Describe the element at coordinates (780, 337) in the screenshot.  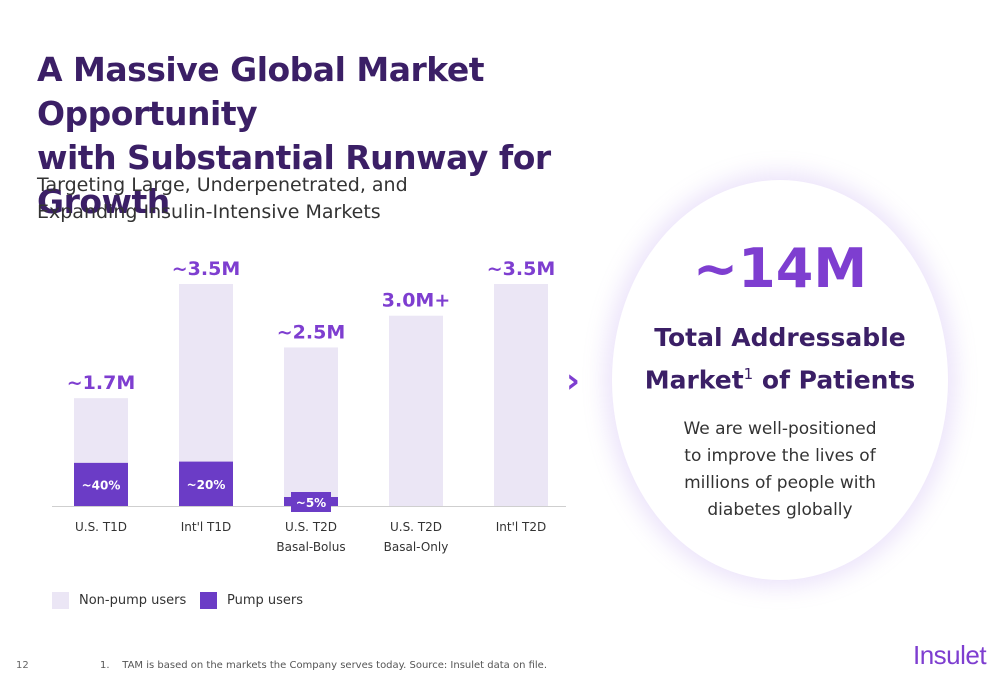
I see `tam-heading-line-1: Total Addressable` at that location.